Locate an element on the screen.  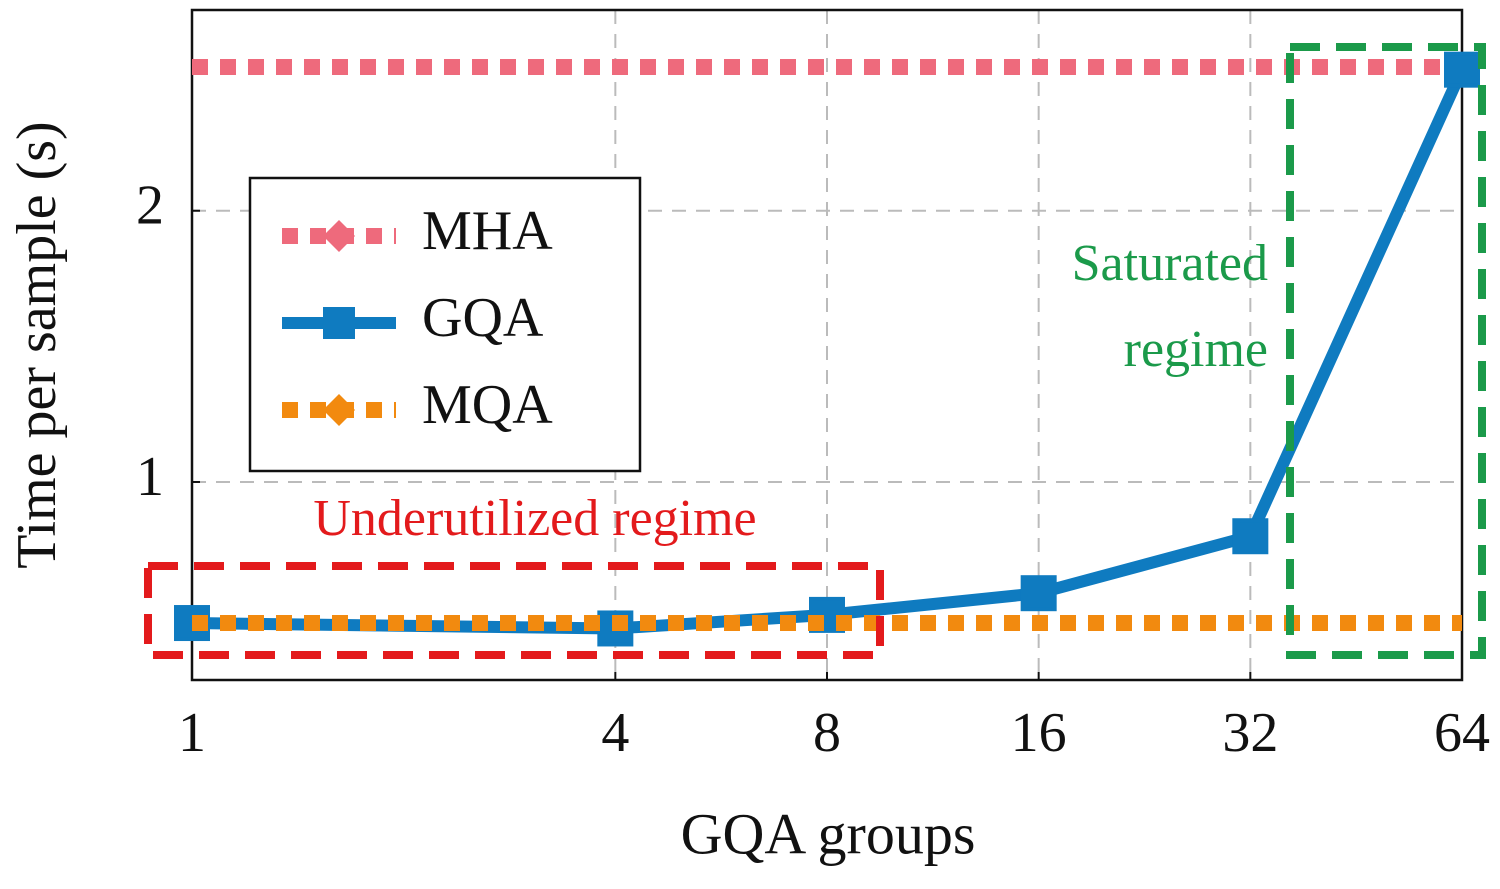
annotation: regime is located at coordinates (1196, 349).